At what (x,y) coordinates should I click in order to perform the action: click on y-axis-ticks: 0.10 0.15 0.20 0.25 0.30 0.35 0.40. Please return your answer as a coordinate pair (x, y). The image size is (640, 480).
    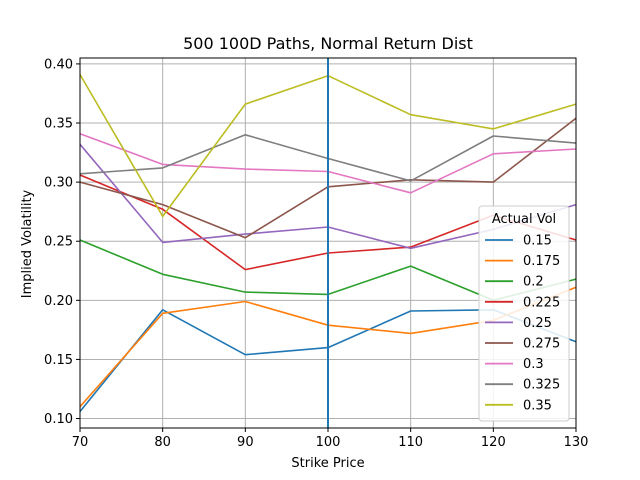
    Looking at the image, I should click on (62, 242).